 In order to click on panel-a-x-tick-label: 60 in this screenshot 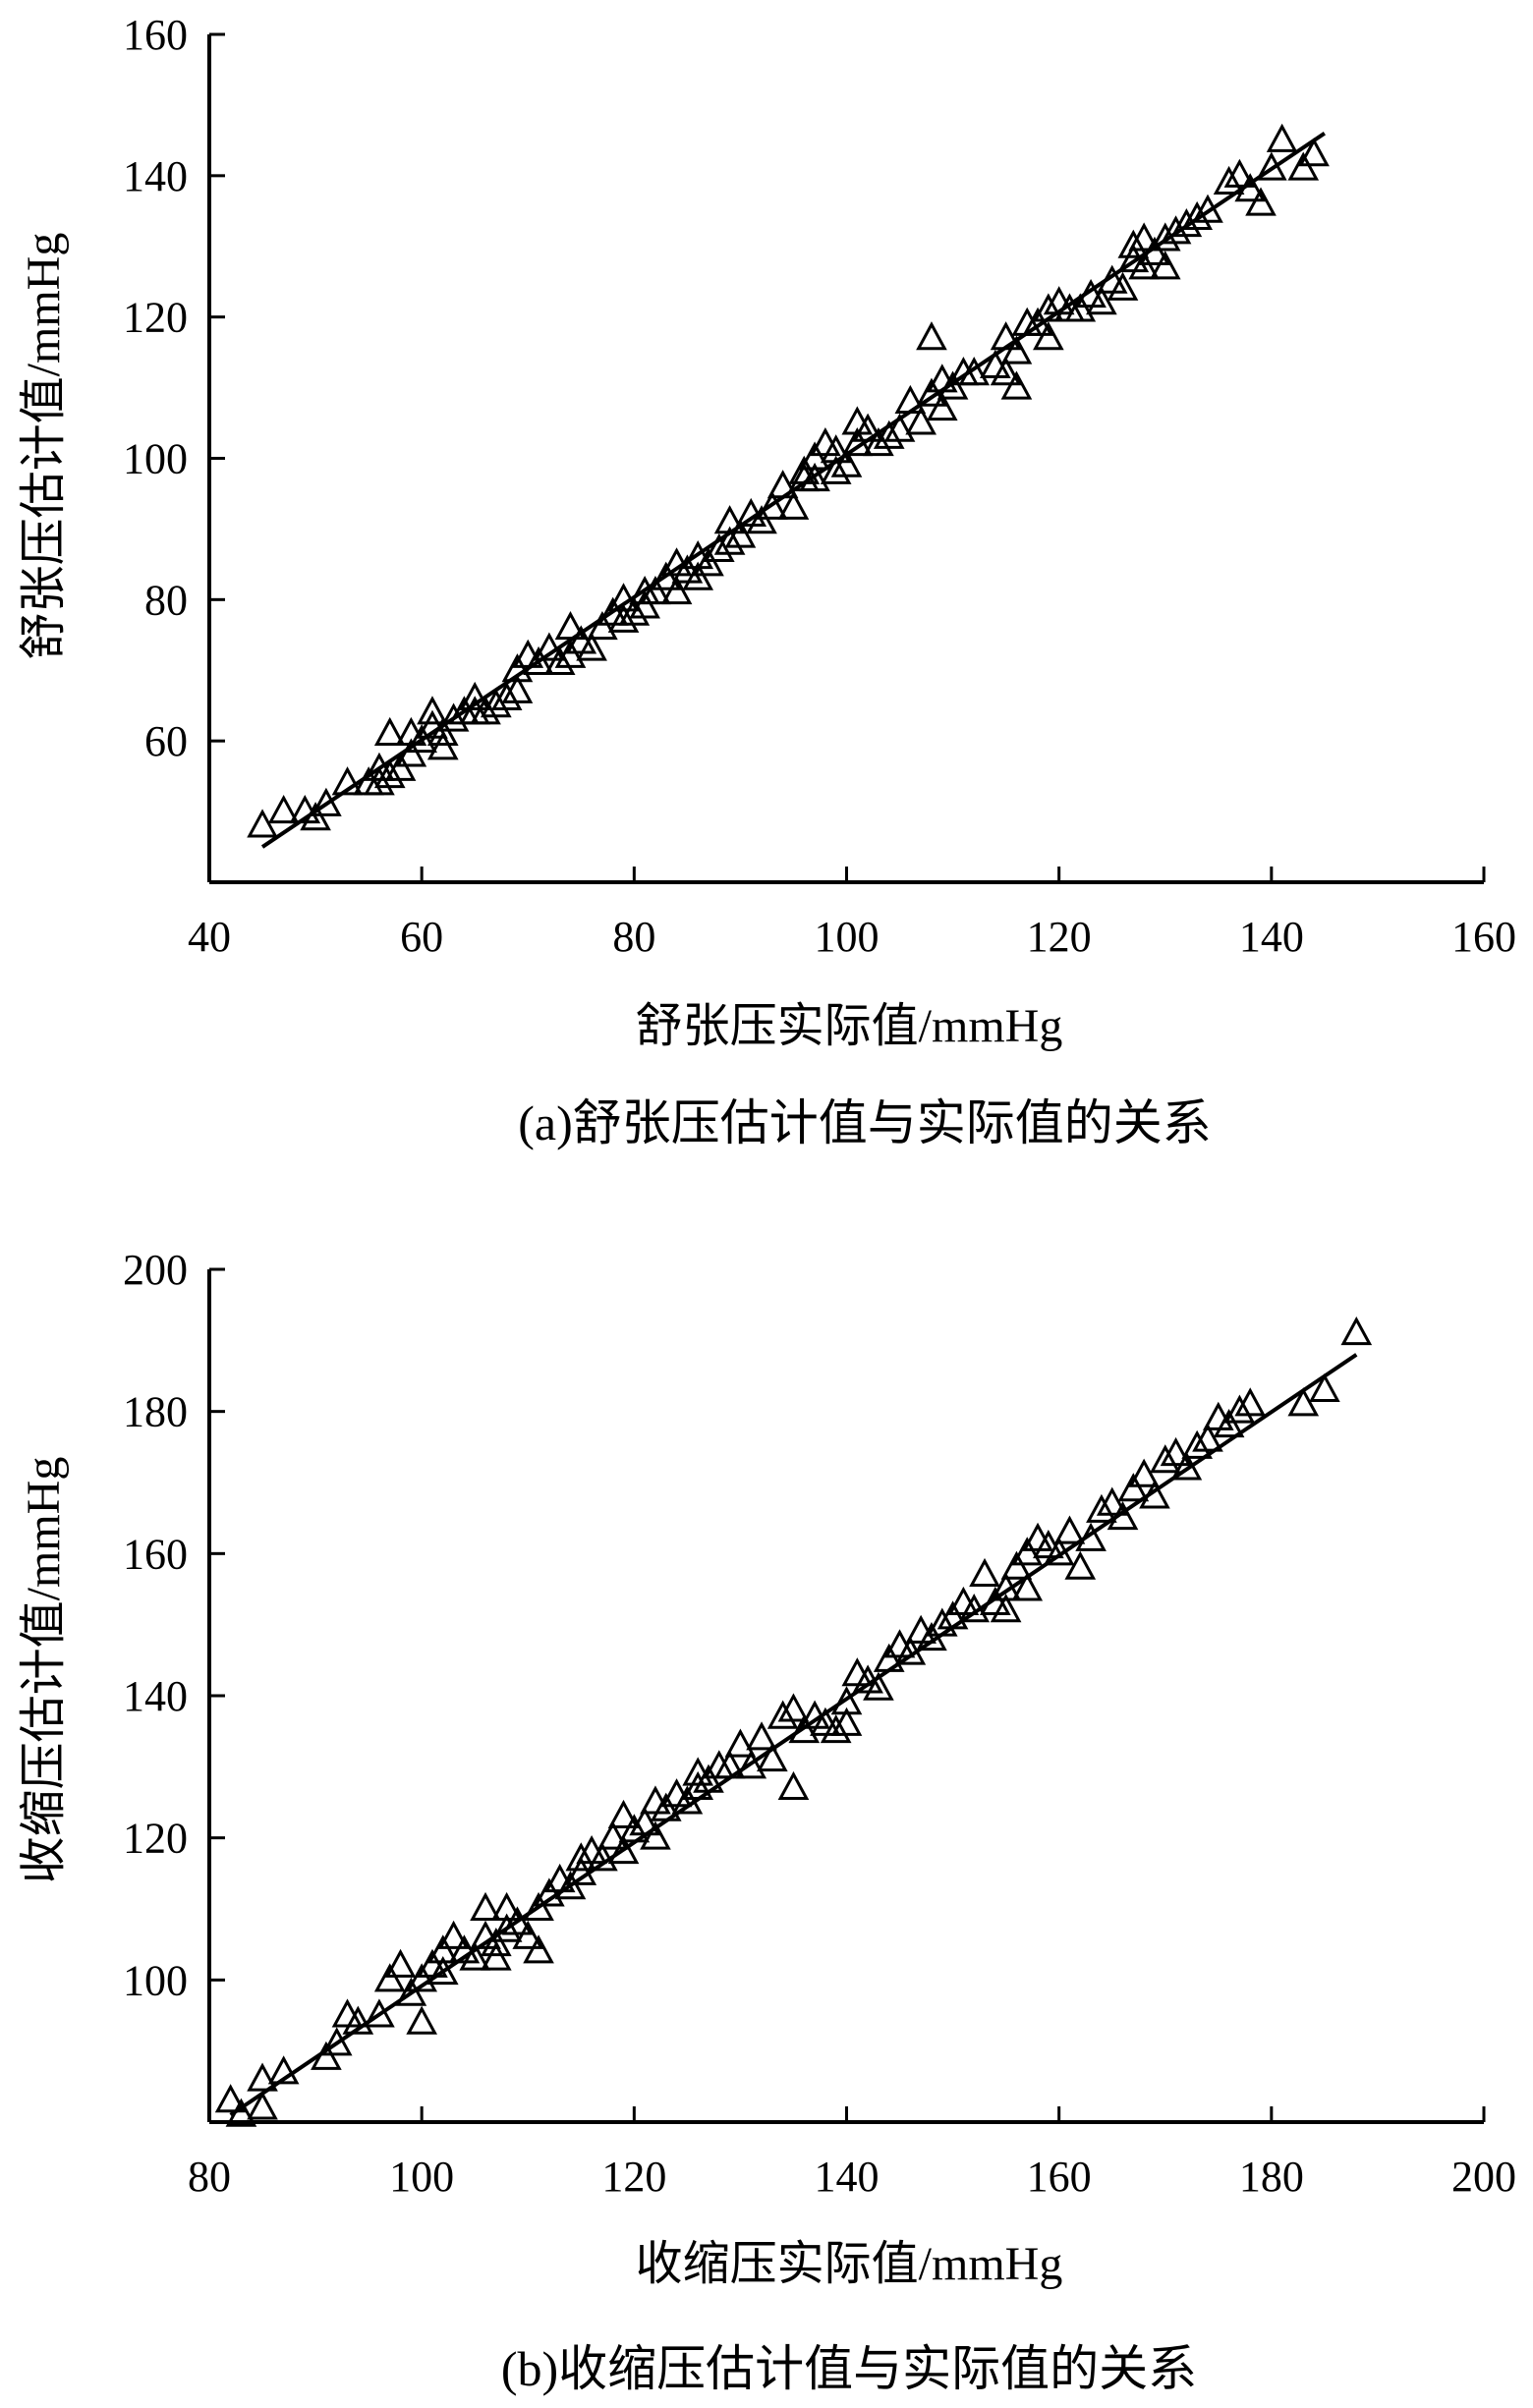, I will do `click(421, 937)`.